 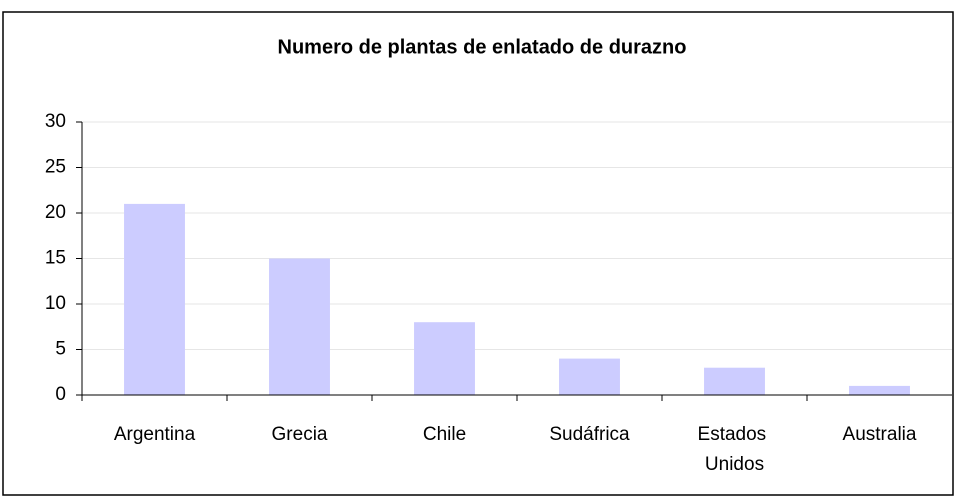 I want to click on y-tick-label: 20, so click(x=55, y=212).